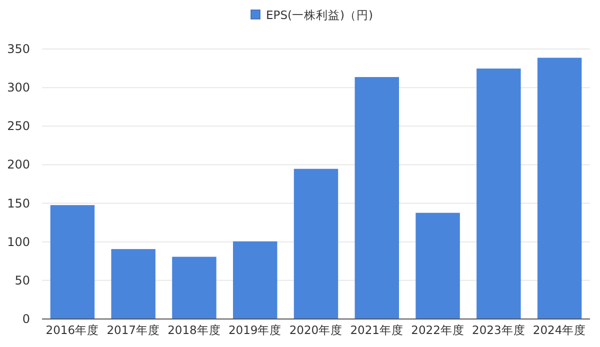 Image resolution: width=600 pixels, height=347 pixels. Describe the element at coordinates (73, 330) in the screenshot. I see `x-tick-label: 2016年度` at that location.